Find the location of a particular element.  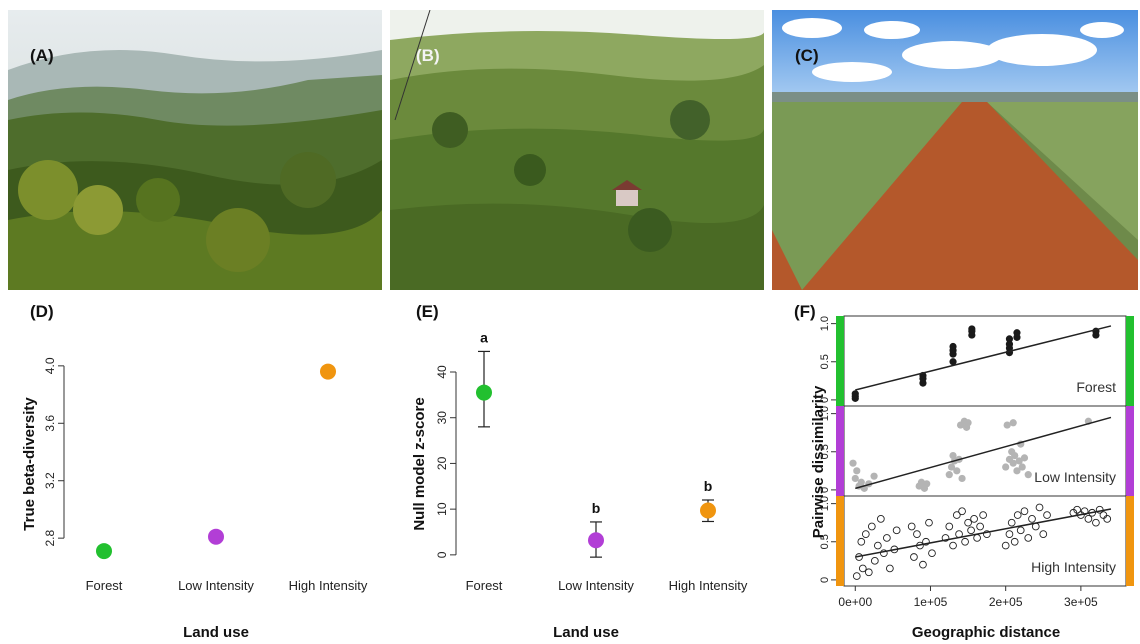

chart-d-points is located at coordinates (216, 461).